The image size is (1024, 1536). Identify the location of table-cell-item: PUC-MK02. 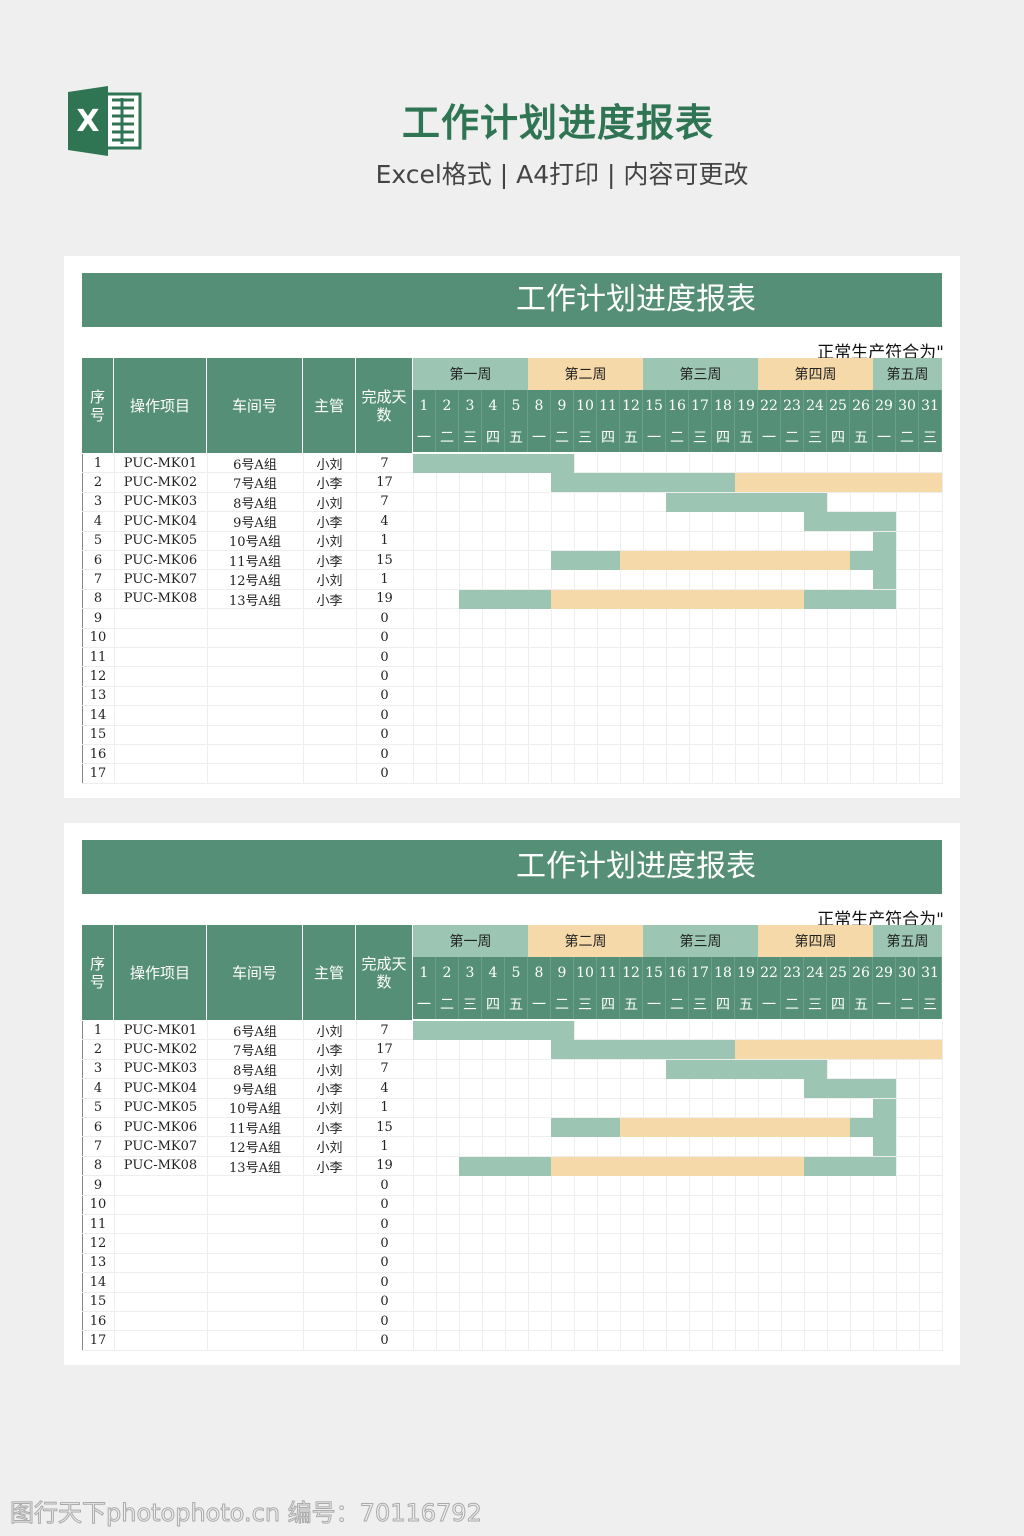
(160, 1050).